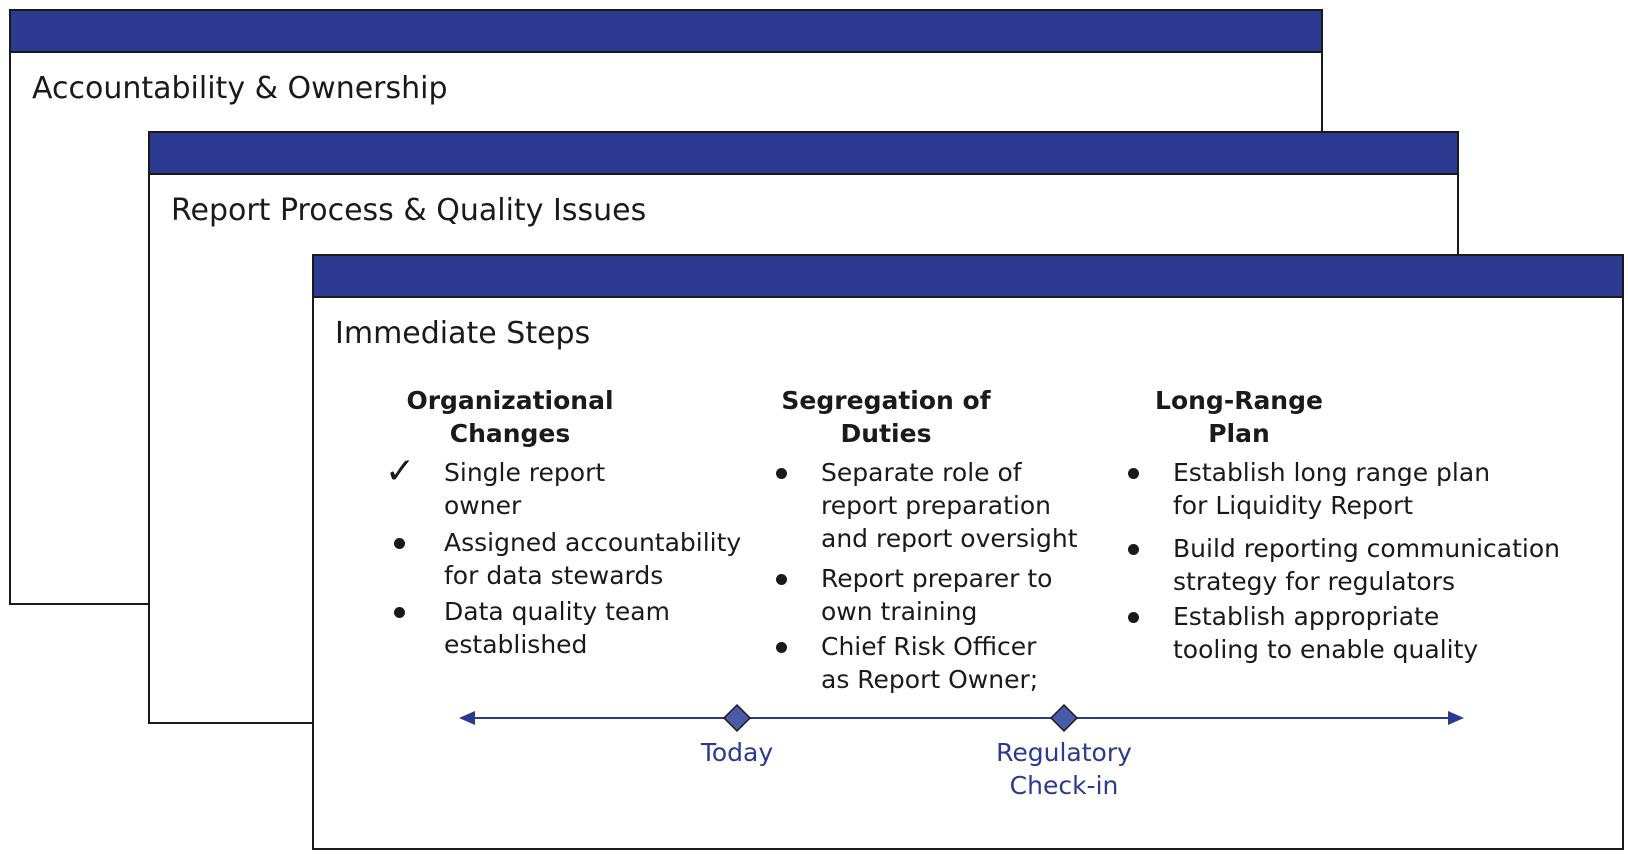  I want to click on card-title: Immediate Steps, so click(463, 333).